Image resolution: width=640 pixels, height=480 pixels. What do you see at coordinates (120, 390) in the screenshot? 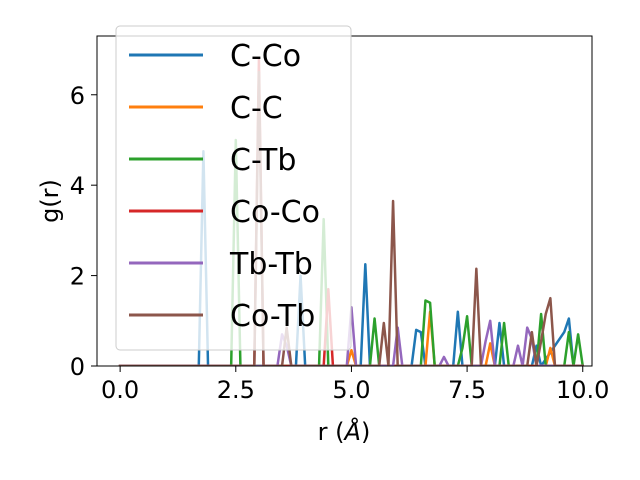
I see `x-tick-label: 0.0` at bounding box center [120, 390].